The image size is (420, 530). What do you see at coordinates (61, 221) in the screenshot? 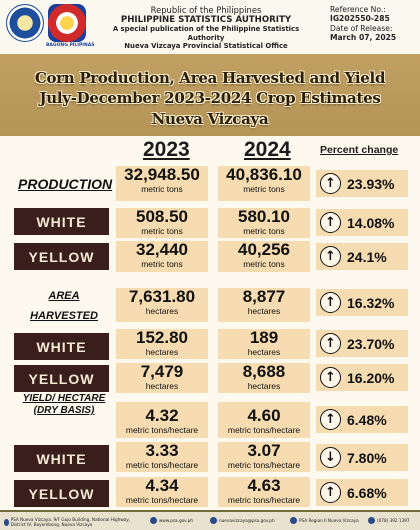
I see `label-white-production: WHITE` at bounding box center [61, 221].